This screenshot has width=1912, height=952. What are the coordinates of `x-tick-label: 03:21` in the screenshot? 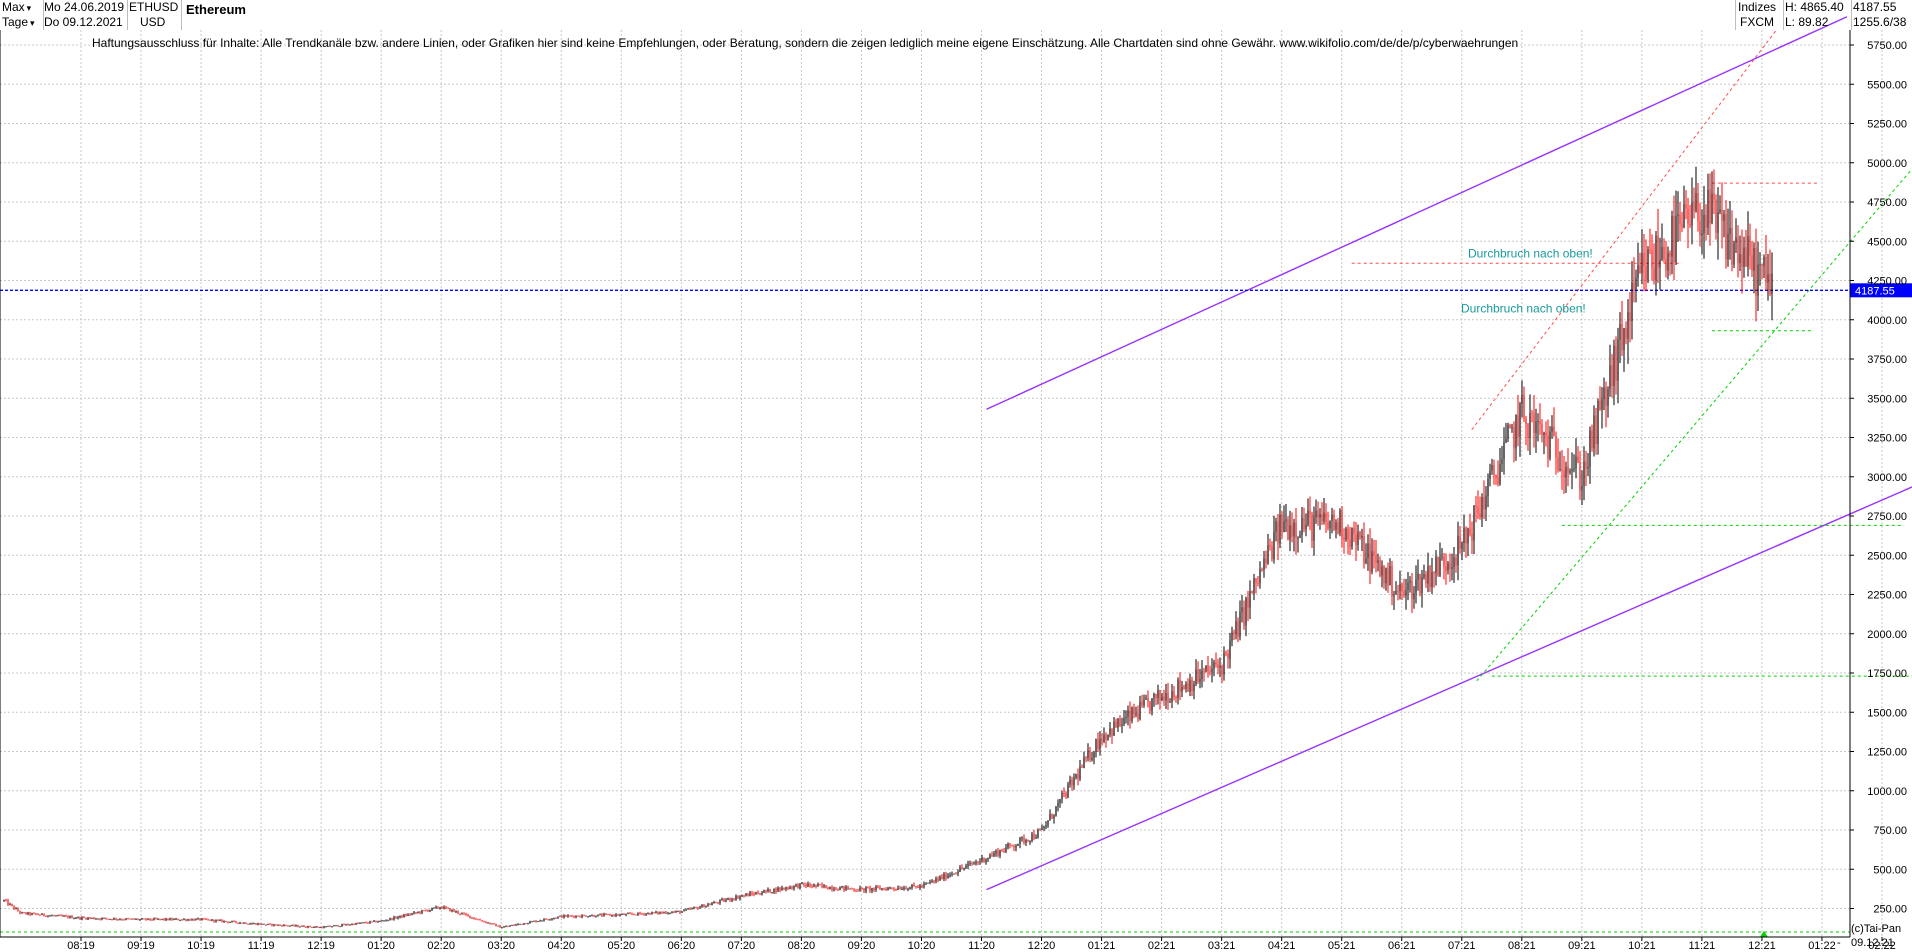 It's located at (1222, 946).